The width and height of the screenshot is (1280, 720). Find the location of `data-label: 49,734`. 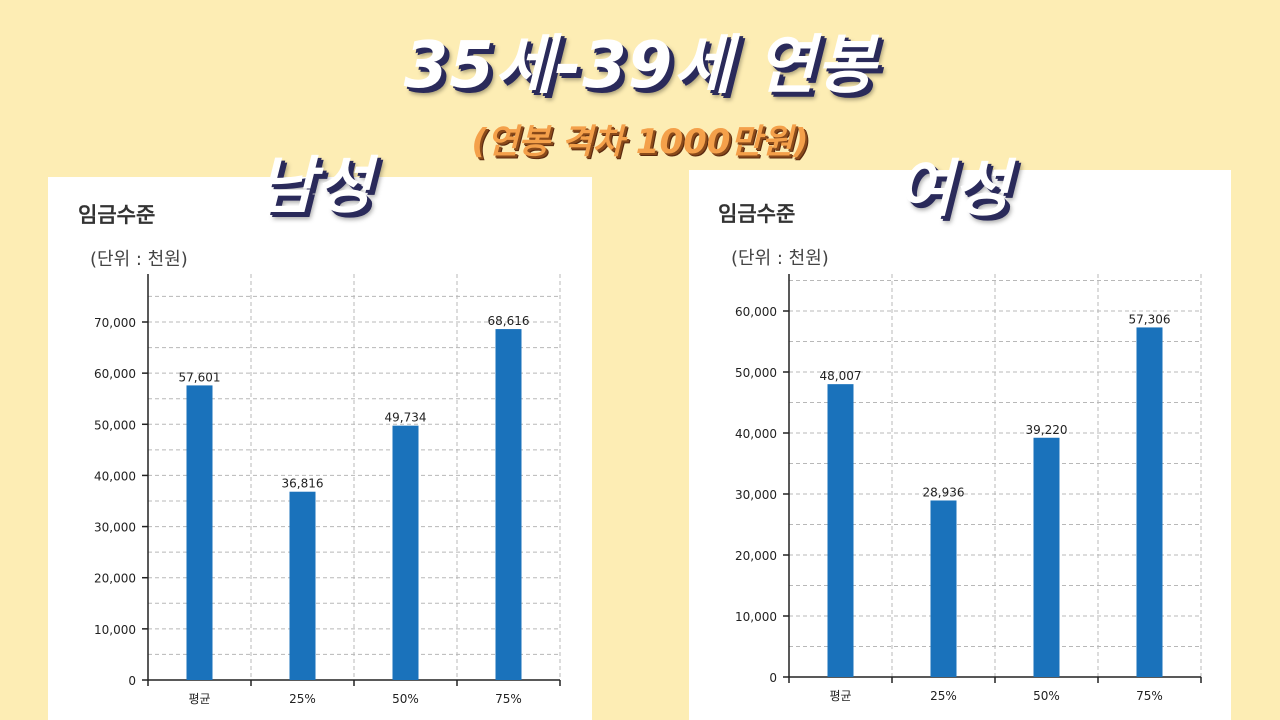

data-label: 49,734 is located at coordinates (406, 418).